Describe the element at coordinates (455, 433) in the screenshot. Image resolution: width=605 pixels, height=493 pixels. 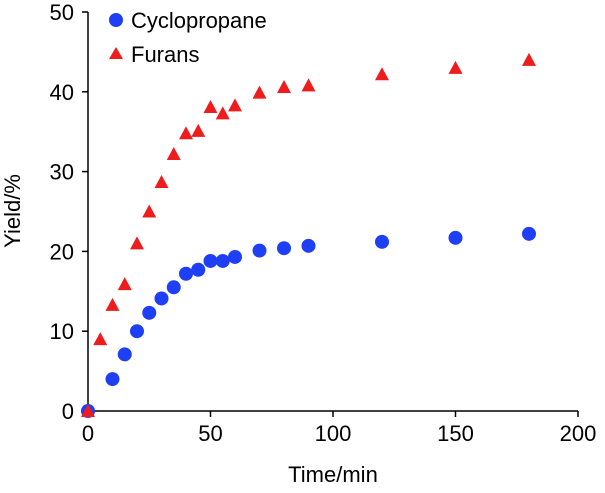
I see `x-tick-label: 150` at that location.